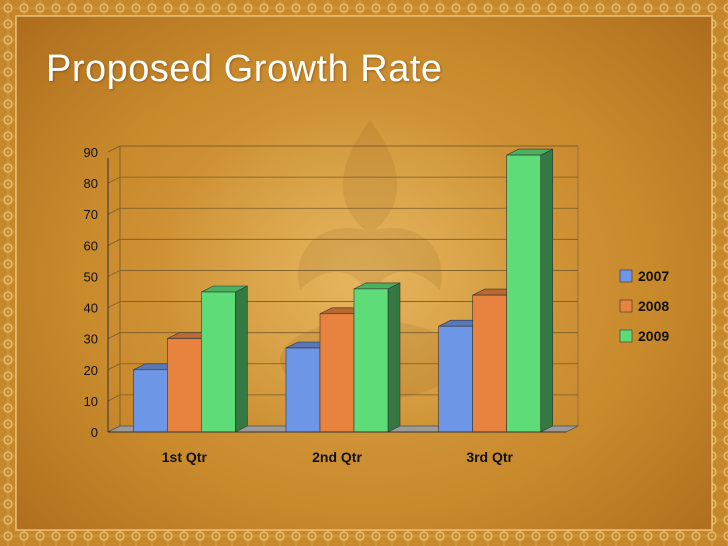 Image resolution: width=728 pixels, height=546 pixels. I want to click on y-tick-label: 40, so click(91, 308).